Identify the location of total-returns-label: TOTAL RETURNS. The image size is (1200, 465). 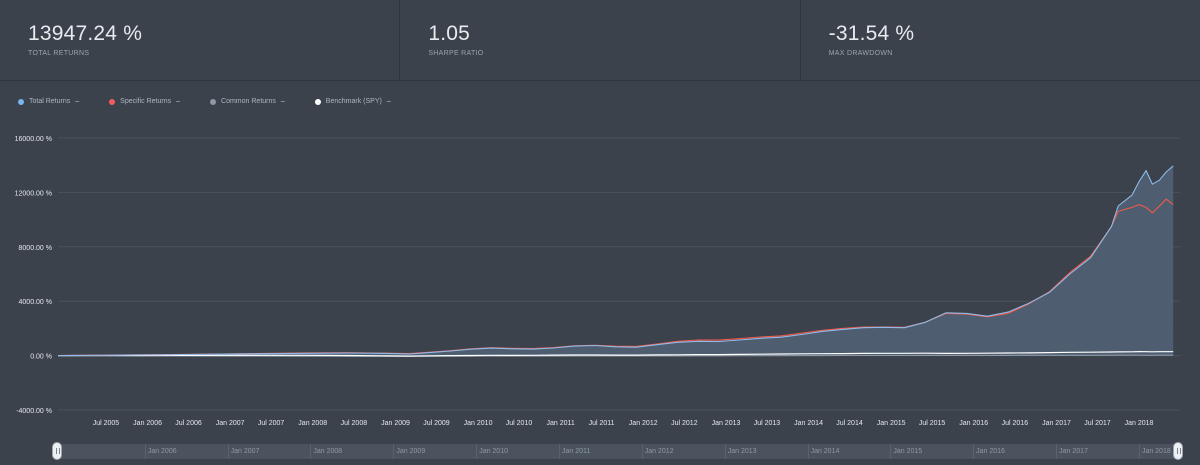
(59, 53).